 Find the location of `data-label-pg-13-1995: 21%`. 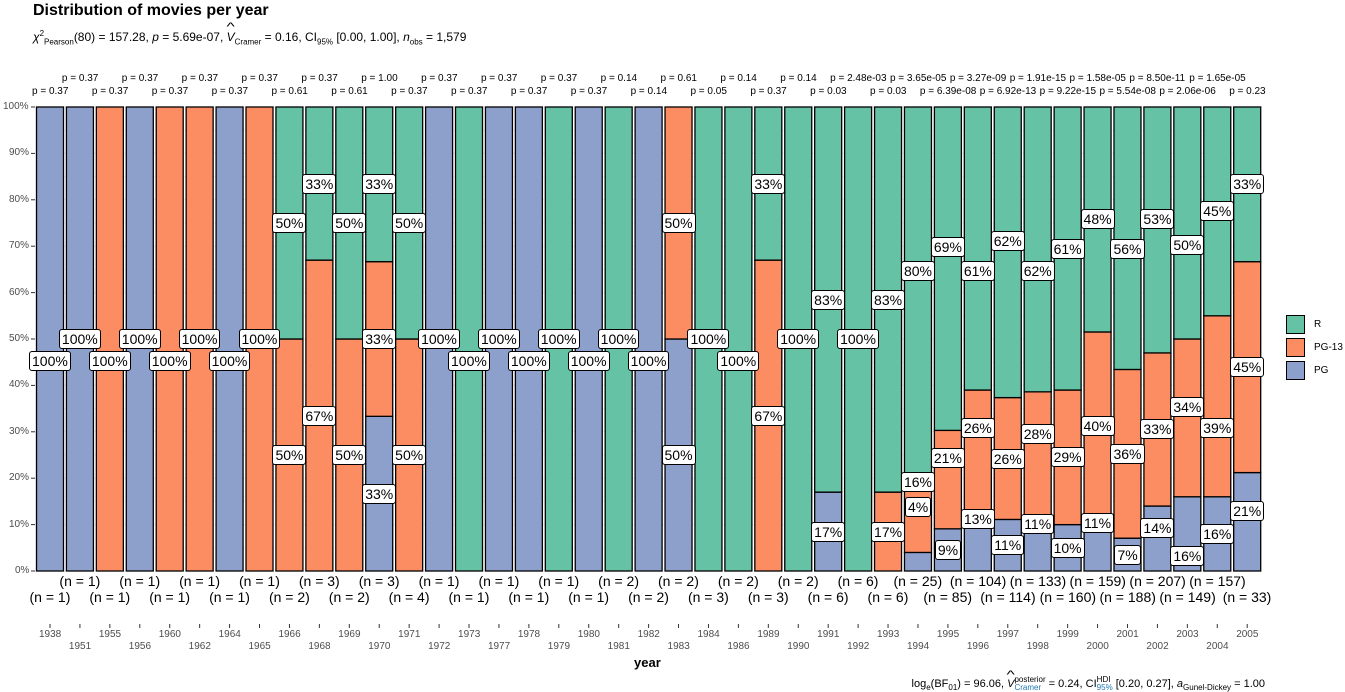

data-label-pg-13-1995: 21% is located at coordinates (947, 457).